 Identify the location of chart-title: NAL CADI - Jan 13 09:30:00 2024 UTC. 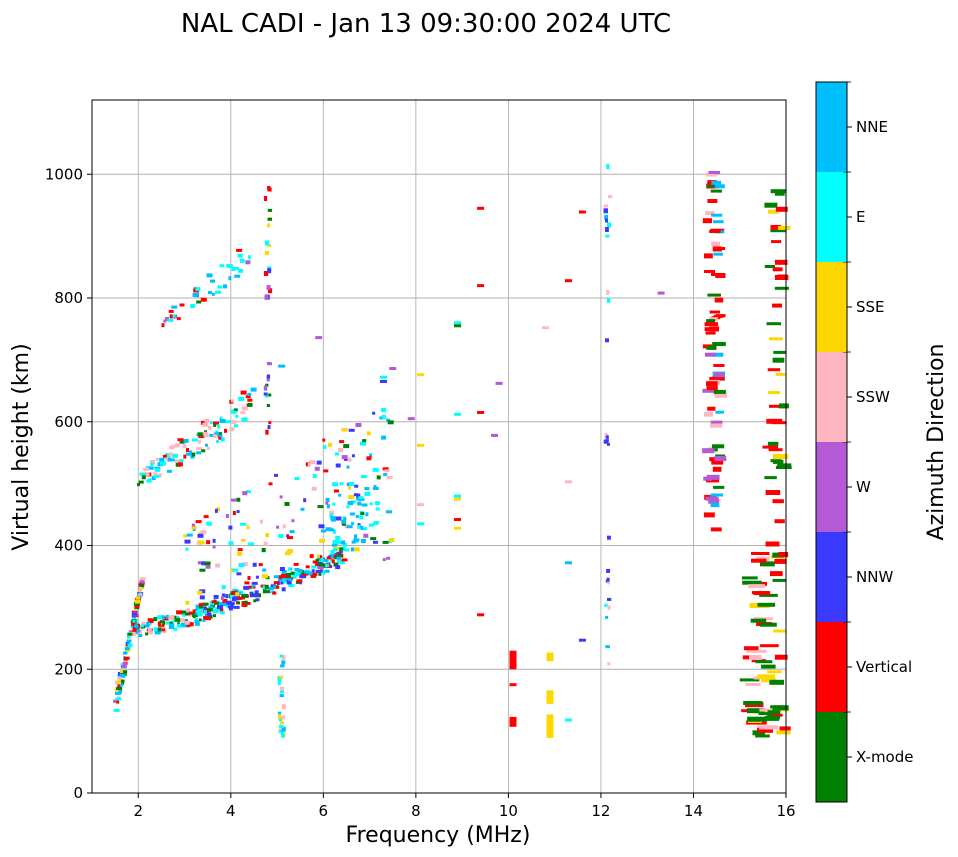
(426, 24).